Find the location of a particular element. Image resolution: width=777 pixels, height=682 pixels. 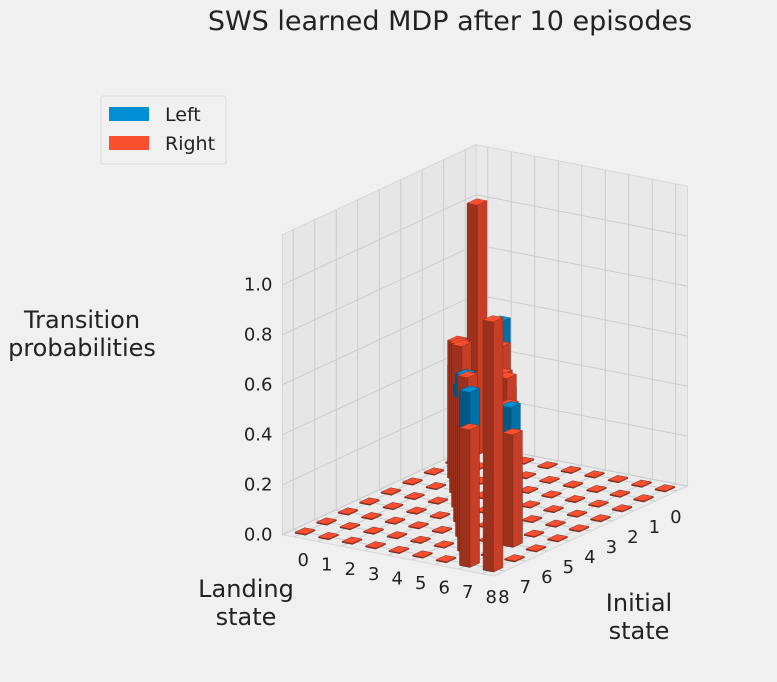

z-axis-label: Transition probabilities is located at coordinates (82, 334).